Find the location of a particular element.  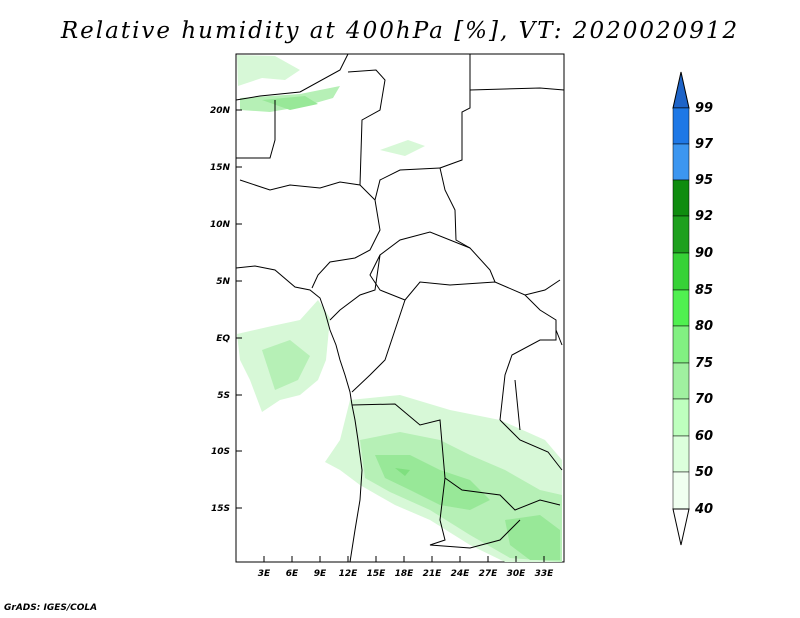

colorbar-label: 50 is located at coordinates (704, 472).